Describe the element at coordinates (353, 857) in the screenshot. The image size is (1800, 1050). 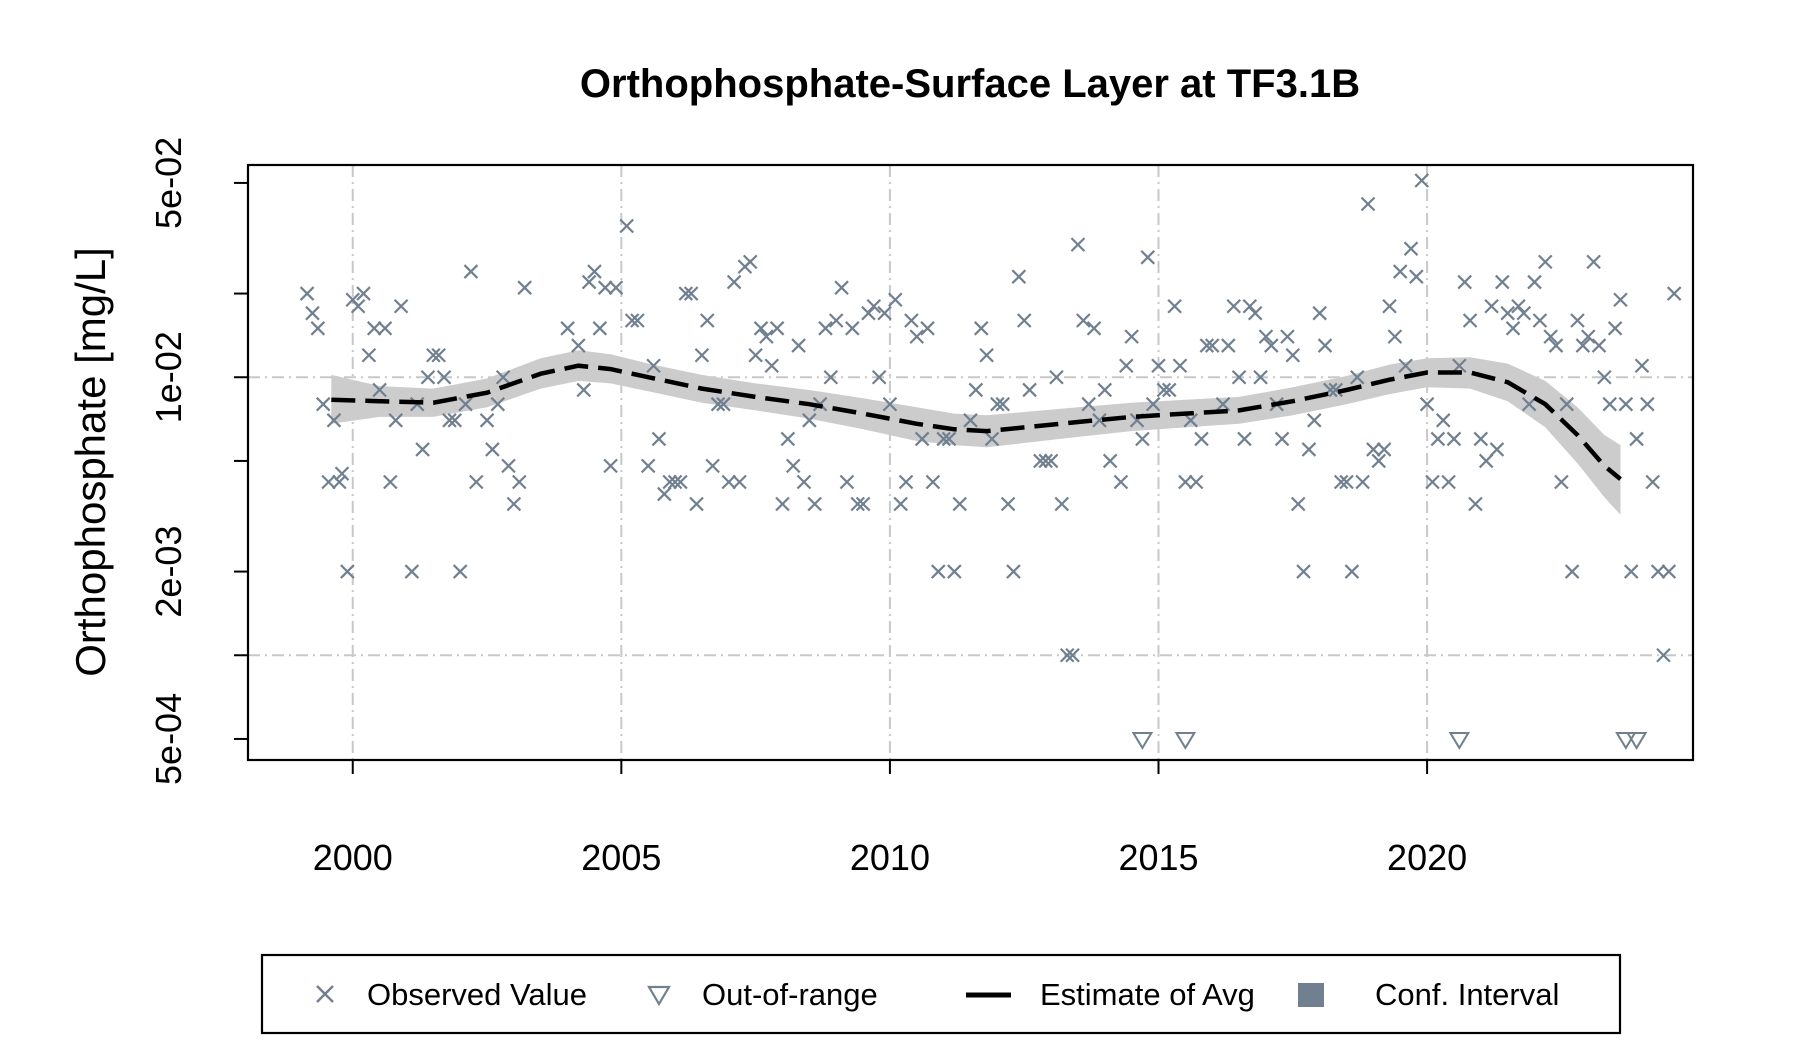
I see `x-tick-label: 2000` at that location.